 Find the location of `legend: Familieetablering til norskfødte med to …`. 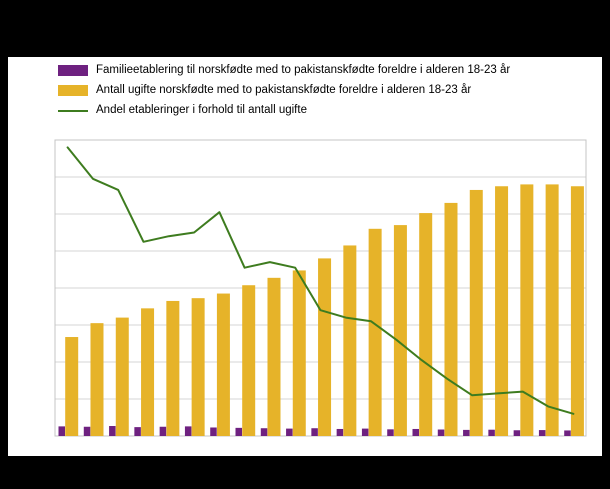

legend: Familieetablering til norskfødte med to … is located at coordinates (284, 90).